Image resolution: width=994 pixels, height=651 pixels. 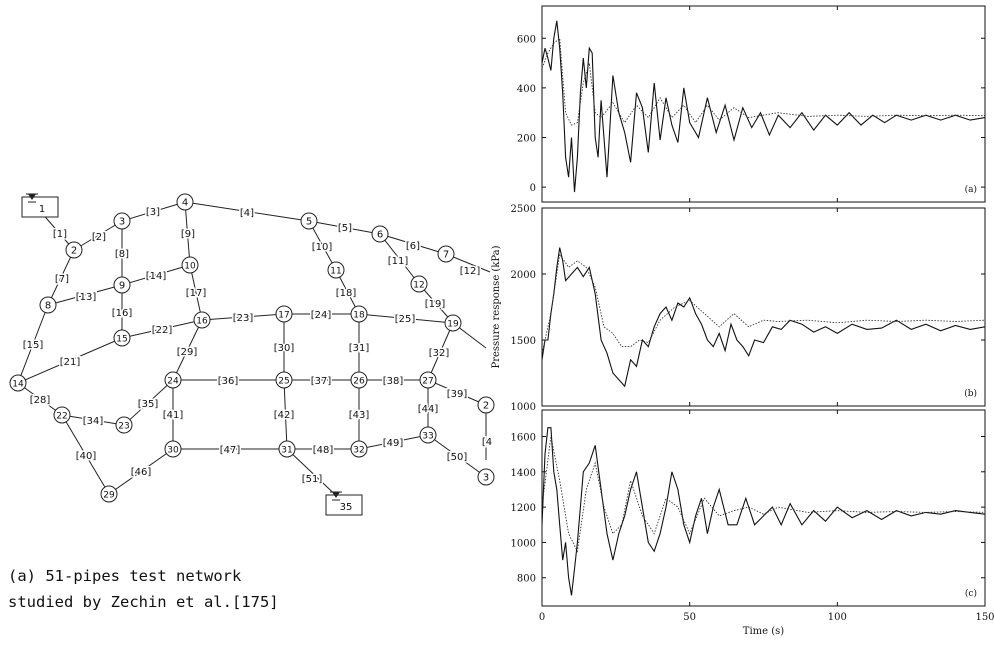 I want to click on y-tick-label: 1000, so click(x=523, y=543).